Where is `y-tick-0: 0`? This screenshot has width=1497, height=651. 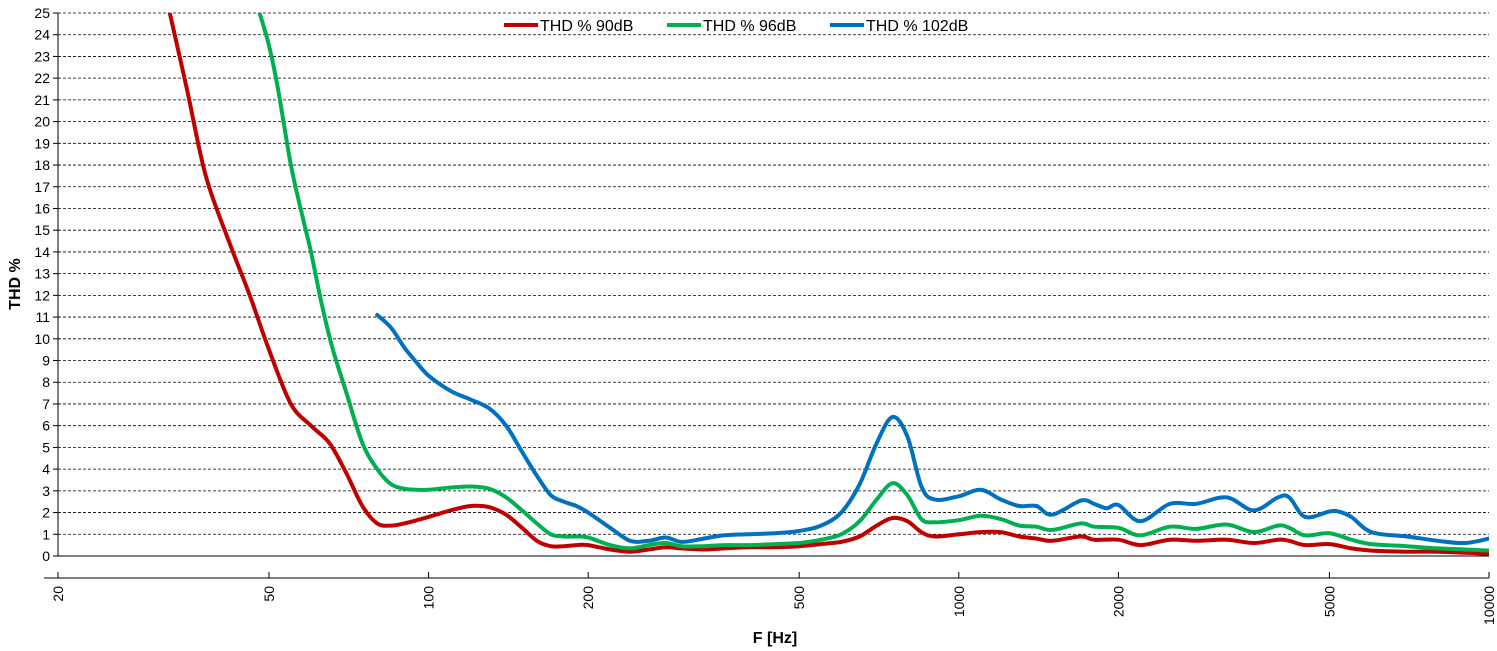 y-tick-0: 0 is located at coordinates (46, 556).